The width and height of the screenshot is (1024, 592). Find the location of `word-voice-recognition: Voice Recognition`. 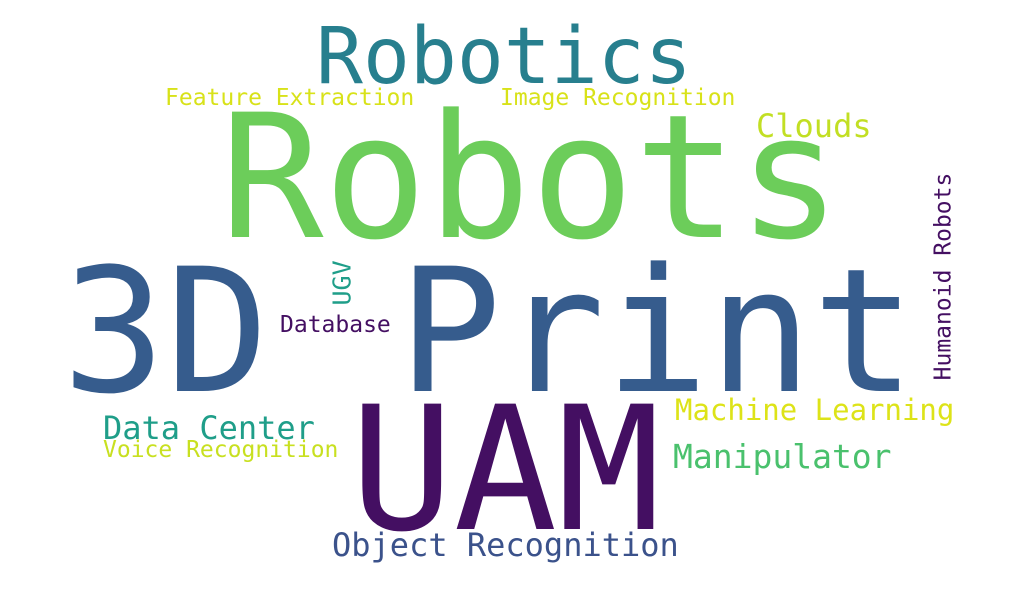

word-voice-recognition: Voice Recognition is located at coordinates (220, 450).